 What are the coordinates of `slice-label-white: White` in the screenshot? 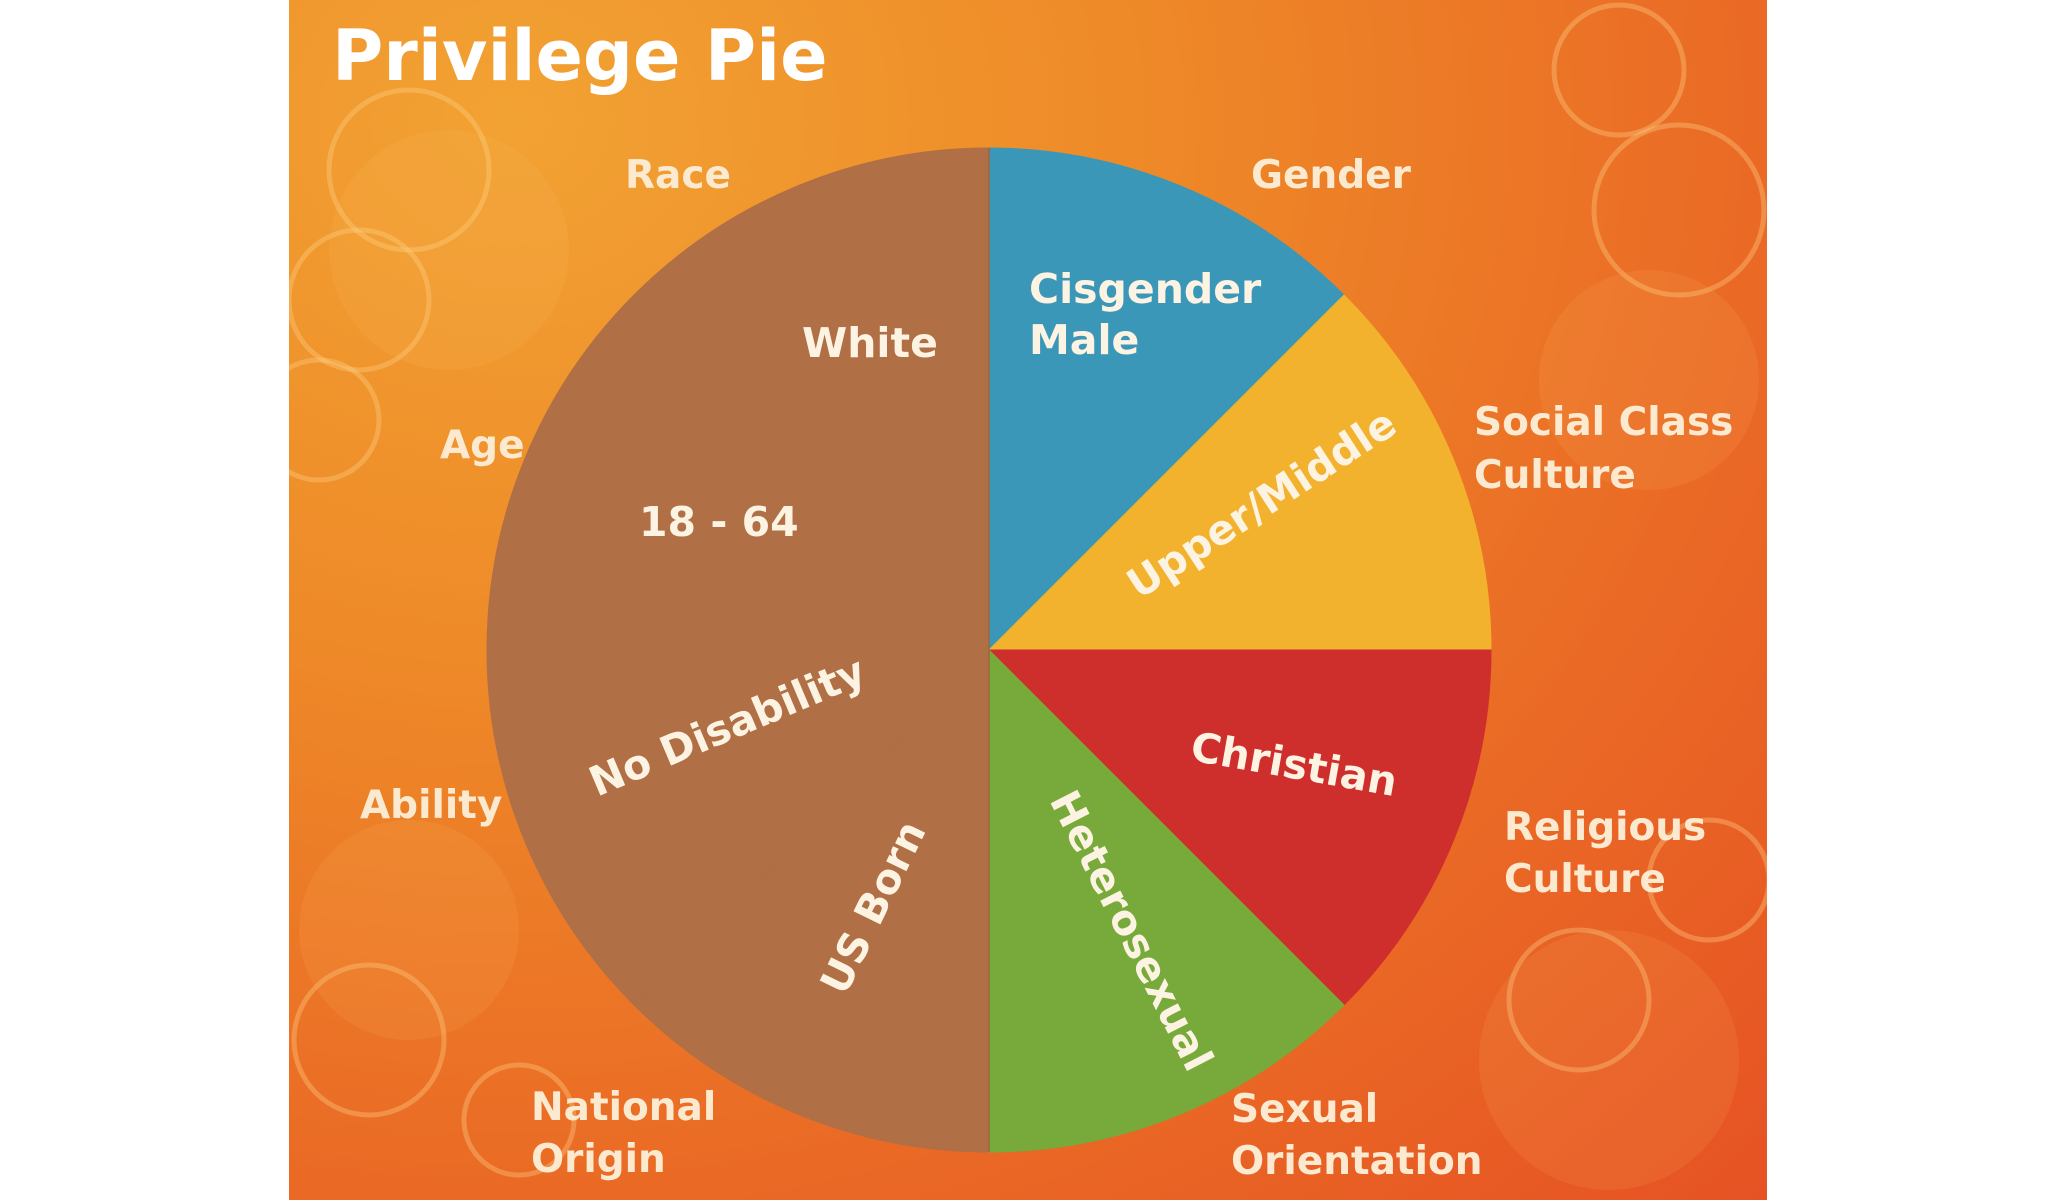 It's located at (870, 343).